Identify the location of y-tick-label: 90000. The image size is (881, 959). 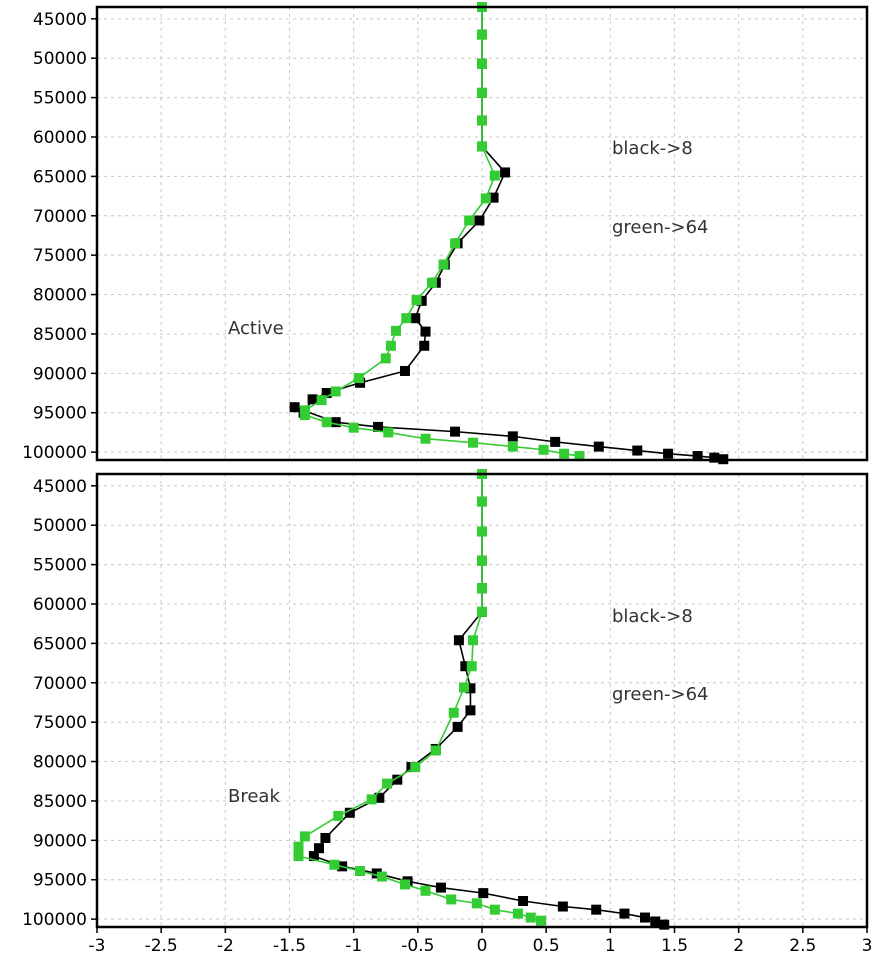
(60, 841).